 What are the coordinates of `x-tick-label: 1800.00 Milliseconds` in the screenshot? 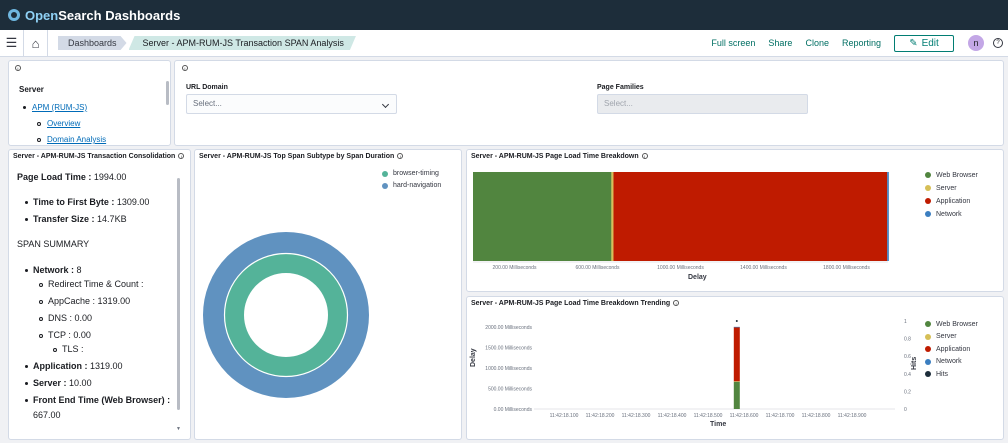 It's located at (846, 268).